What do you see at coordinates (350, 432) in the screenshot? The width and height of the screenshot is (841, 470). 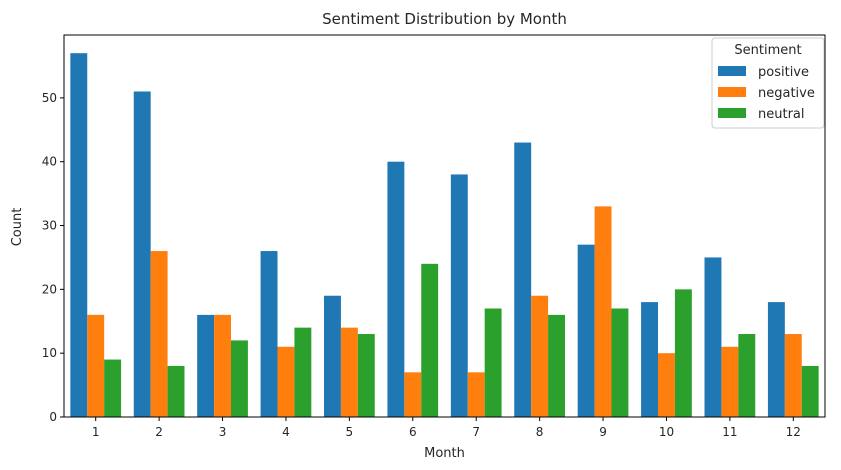 I see `x-tick-label: 5` at bounding box center [350, 432].